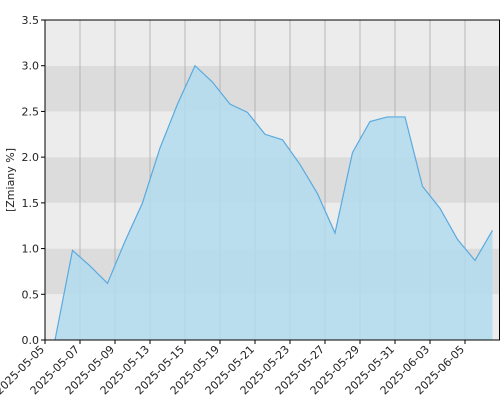  Describe the element at coordinates (31, 203) in the screenshot. I see `y-tick-label: 1.5` at that location.